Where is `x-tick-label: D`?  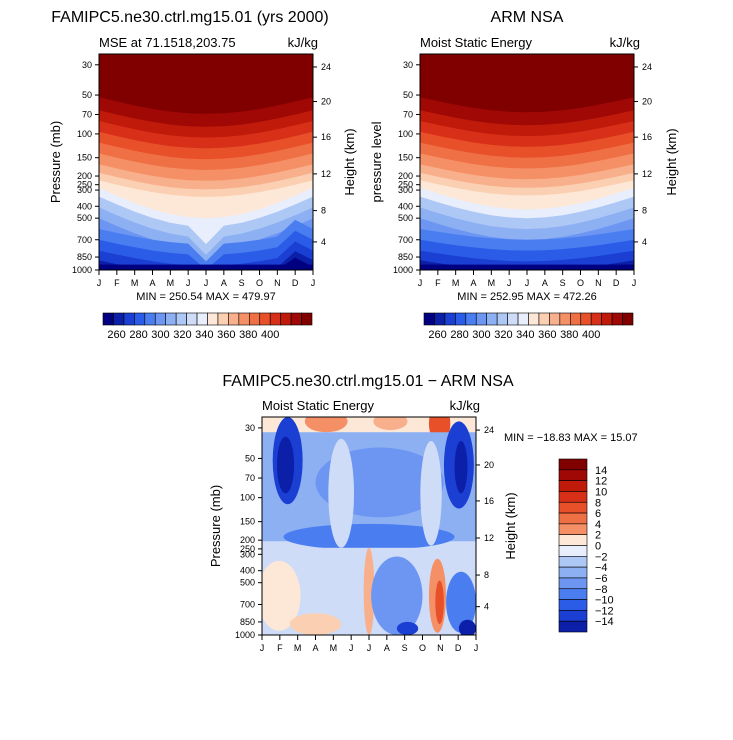 x-tick-label: D is located at coordinates (458, 648).